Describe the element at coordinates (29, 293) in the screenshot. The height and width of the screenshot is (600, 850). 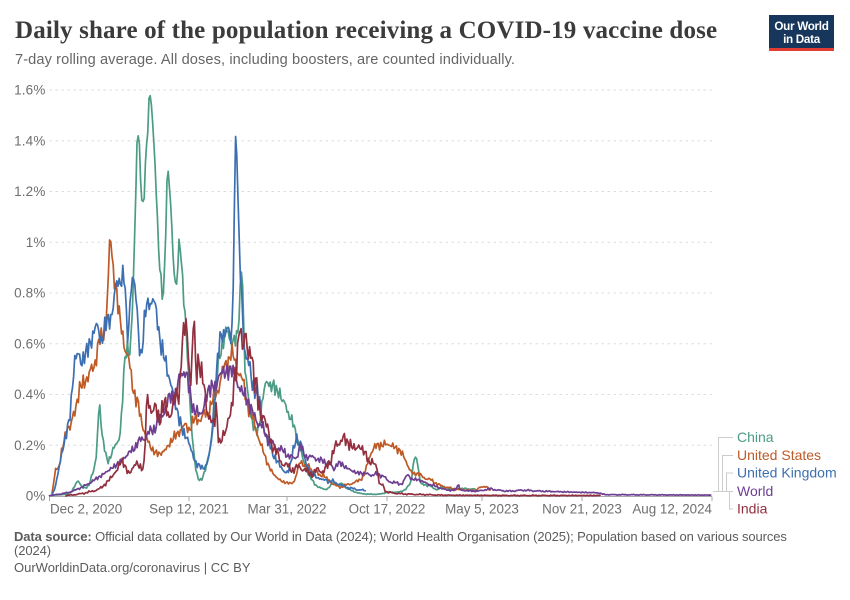
I see `svg-text: 0.8%` at that location.